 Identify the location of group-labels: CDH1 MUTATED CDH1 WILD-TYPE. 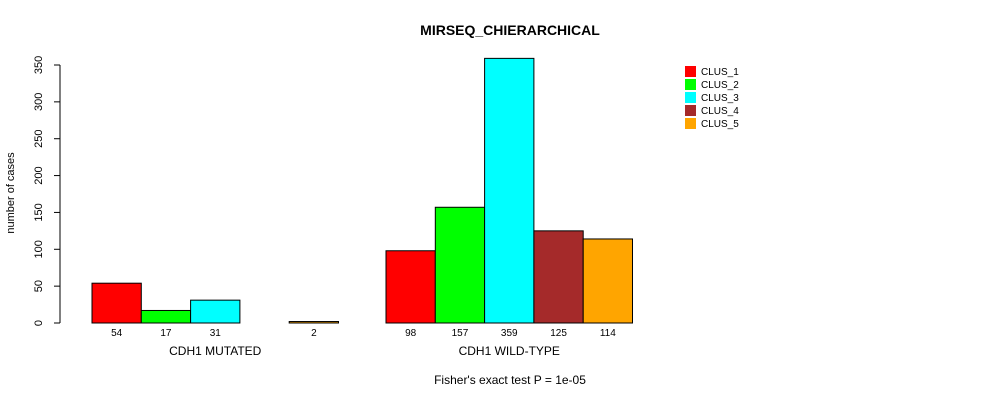
(364, 351).